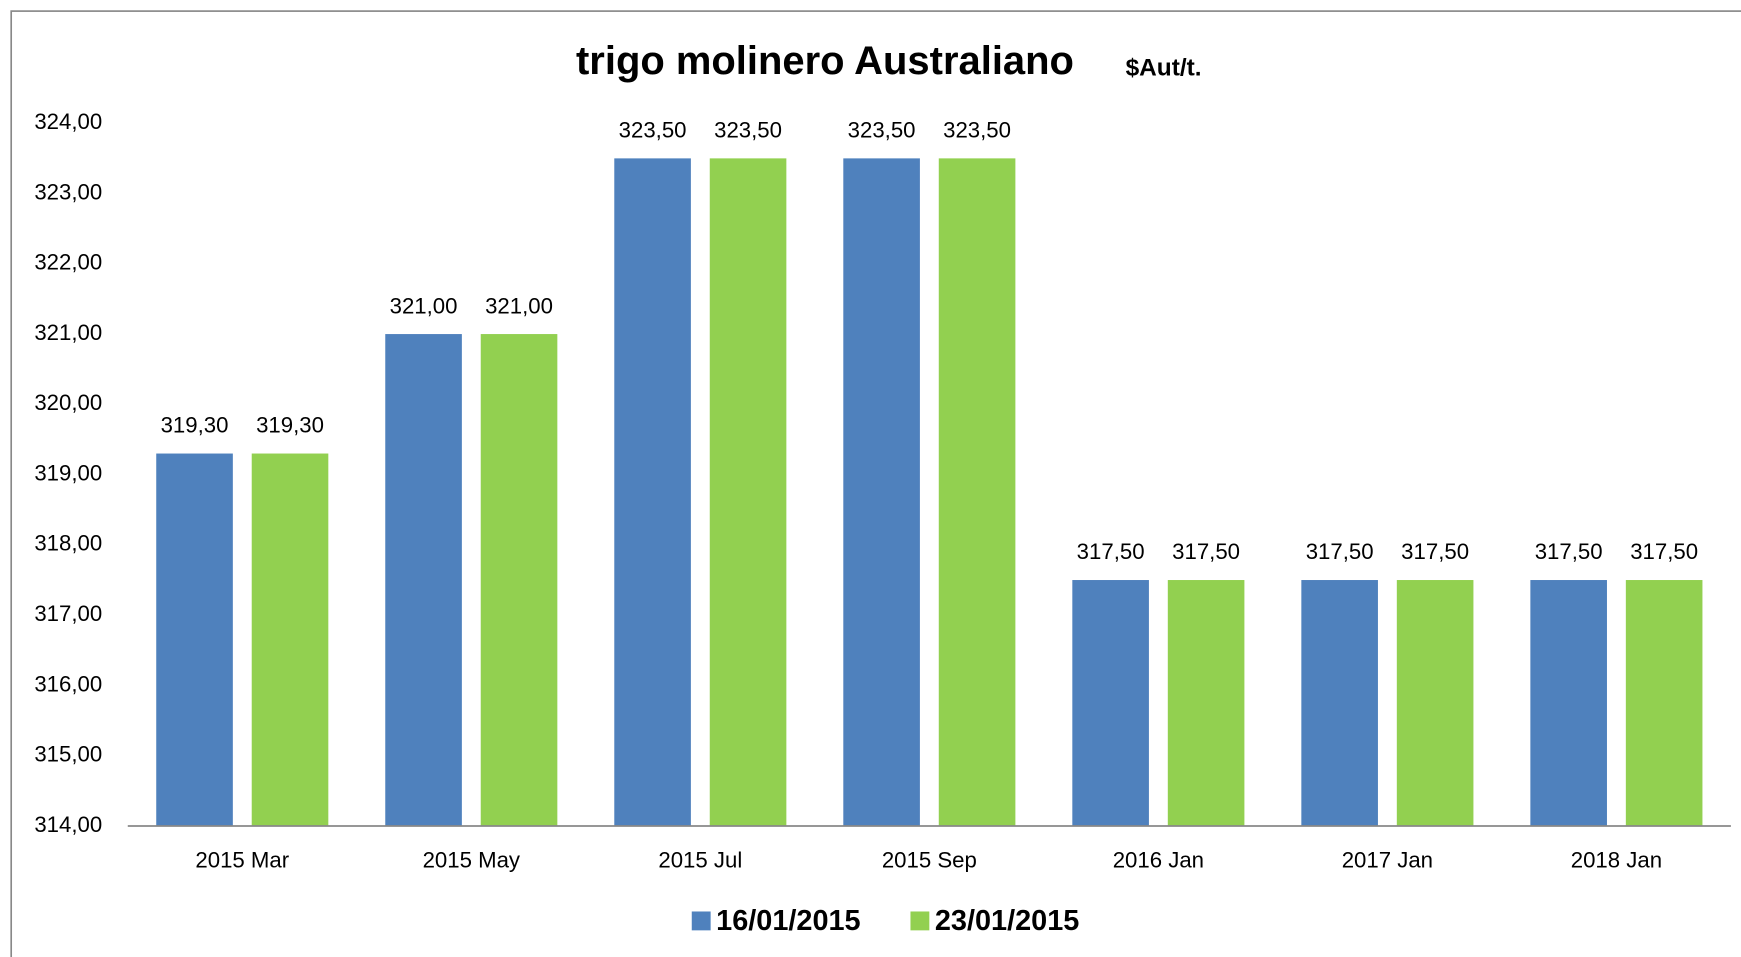 This screenshot has width=1741, height=957. I want to click on y-tick-label: 318,00, so click(68, 543).